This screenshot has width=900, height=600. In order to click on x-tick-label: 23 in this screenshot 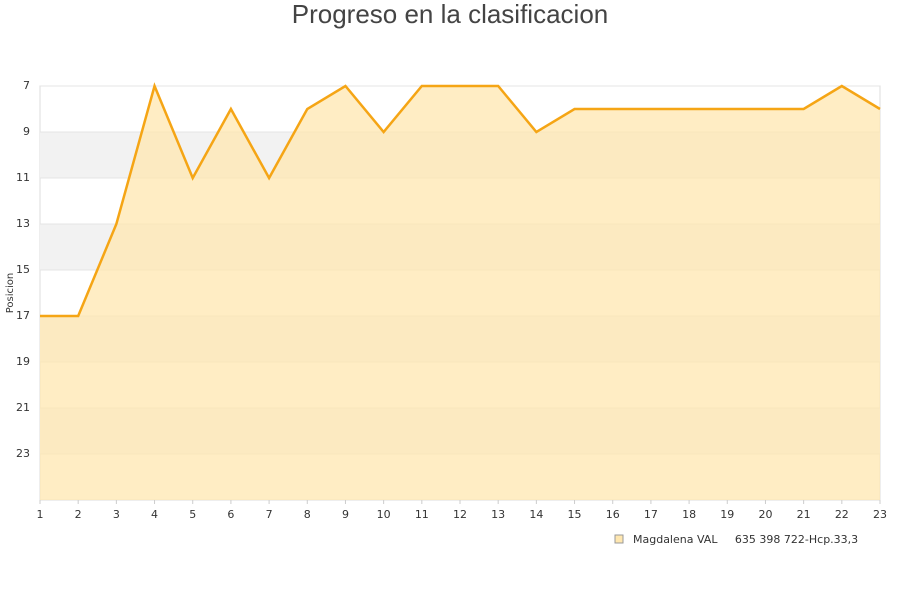, I will do `click(880, 514)`.